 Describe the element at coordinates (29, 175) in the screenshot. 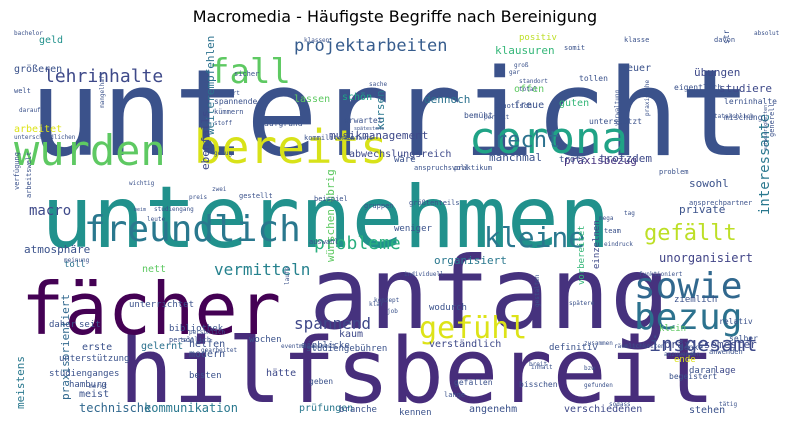

I see `word-arbeitswelt: arbeitswelt` at that location.